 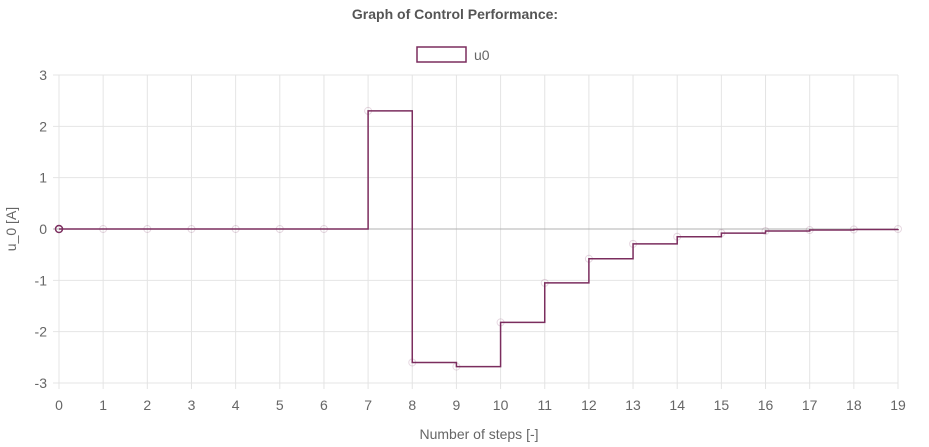 What do you see at coordinates (633, 405) in the screenshot?
I see `x-tick-label: 13` at bounding box center [633, 405].